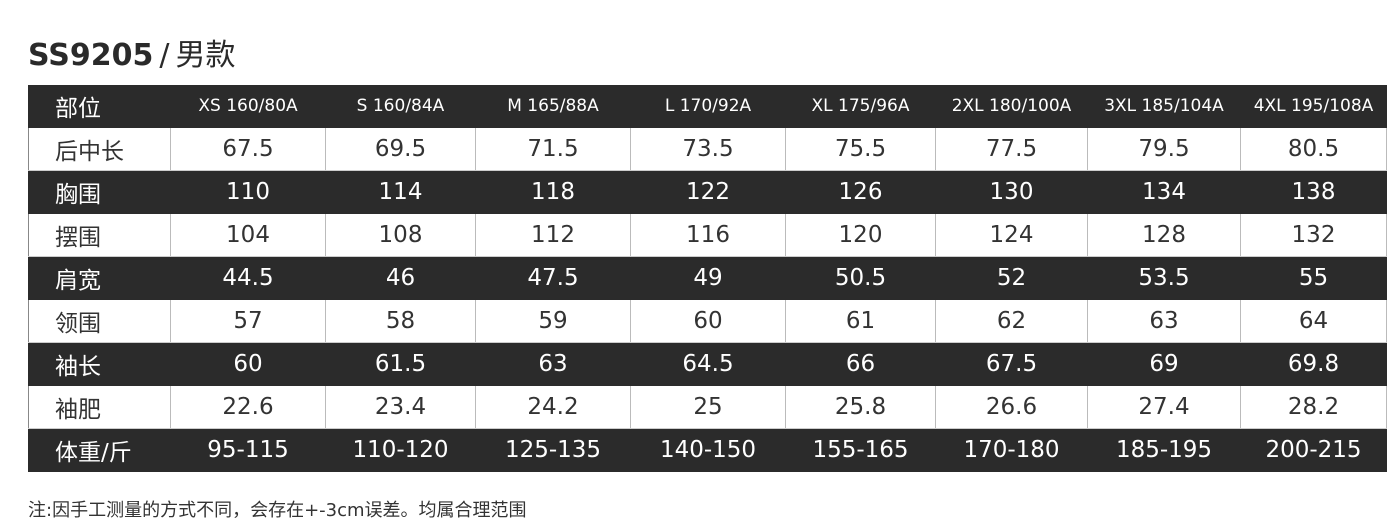  I want to click on table-cell: 22.6, so click(248, 407).